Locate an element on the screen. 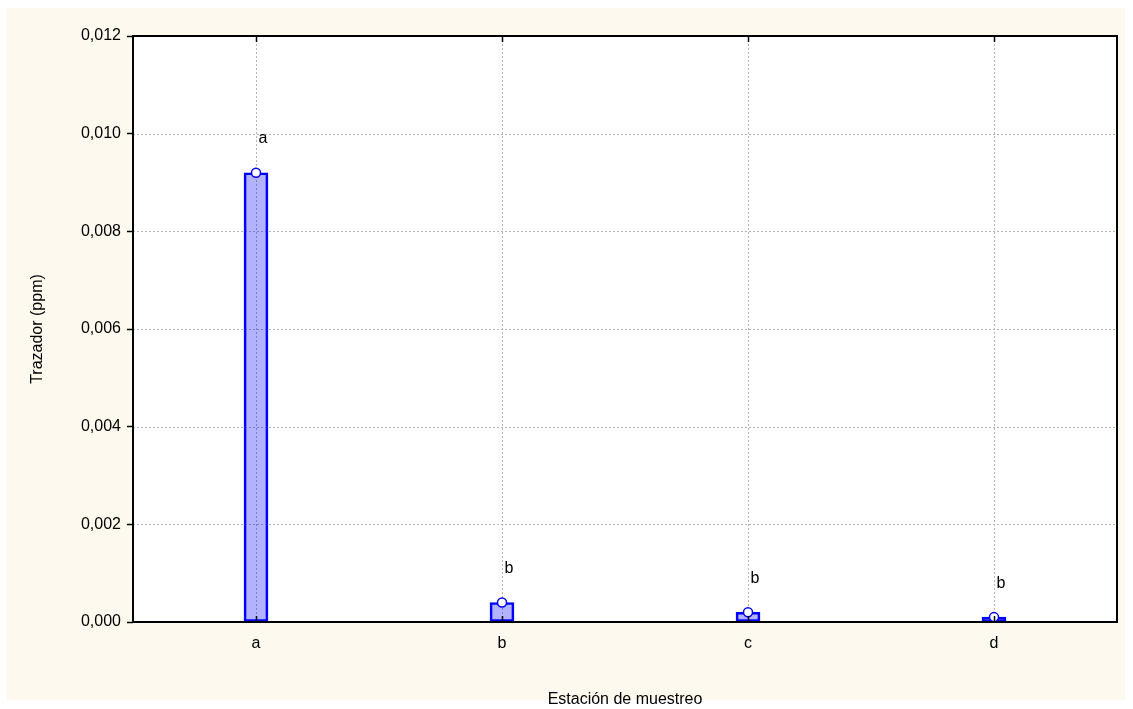  x-tick-label: d is located at coordinates (994, 643).